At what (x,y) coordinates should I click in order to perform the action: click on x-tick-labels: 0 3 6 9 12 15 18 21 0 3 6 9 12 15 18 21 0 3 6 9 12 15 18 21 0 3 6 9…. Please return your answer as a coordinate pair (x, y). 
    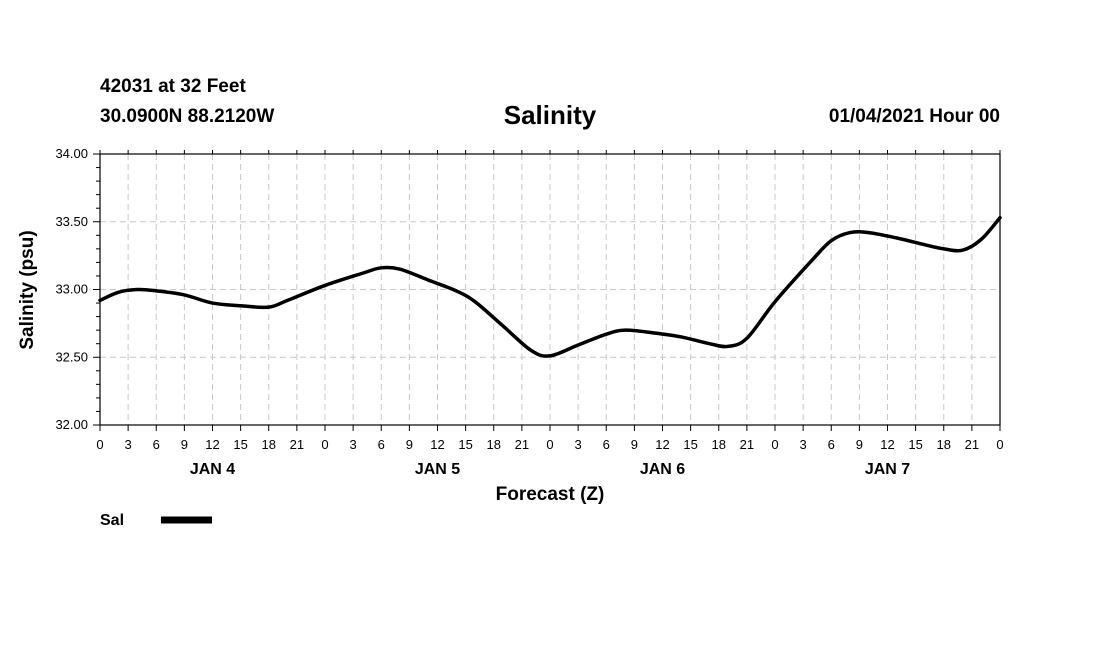
    Looking at the image, I should click on (549, 444).